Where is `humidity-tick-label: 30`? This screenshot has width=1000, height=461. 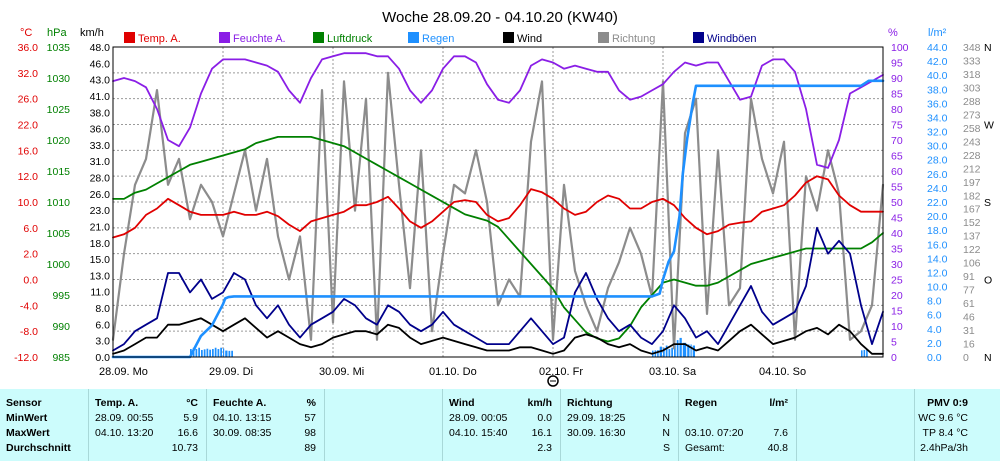
humidity-tick-label: 30 is located at coordinates (897, 265).